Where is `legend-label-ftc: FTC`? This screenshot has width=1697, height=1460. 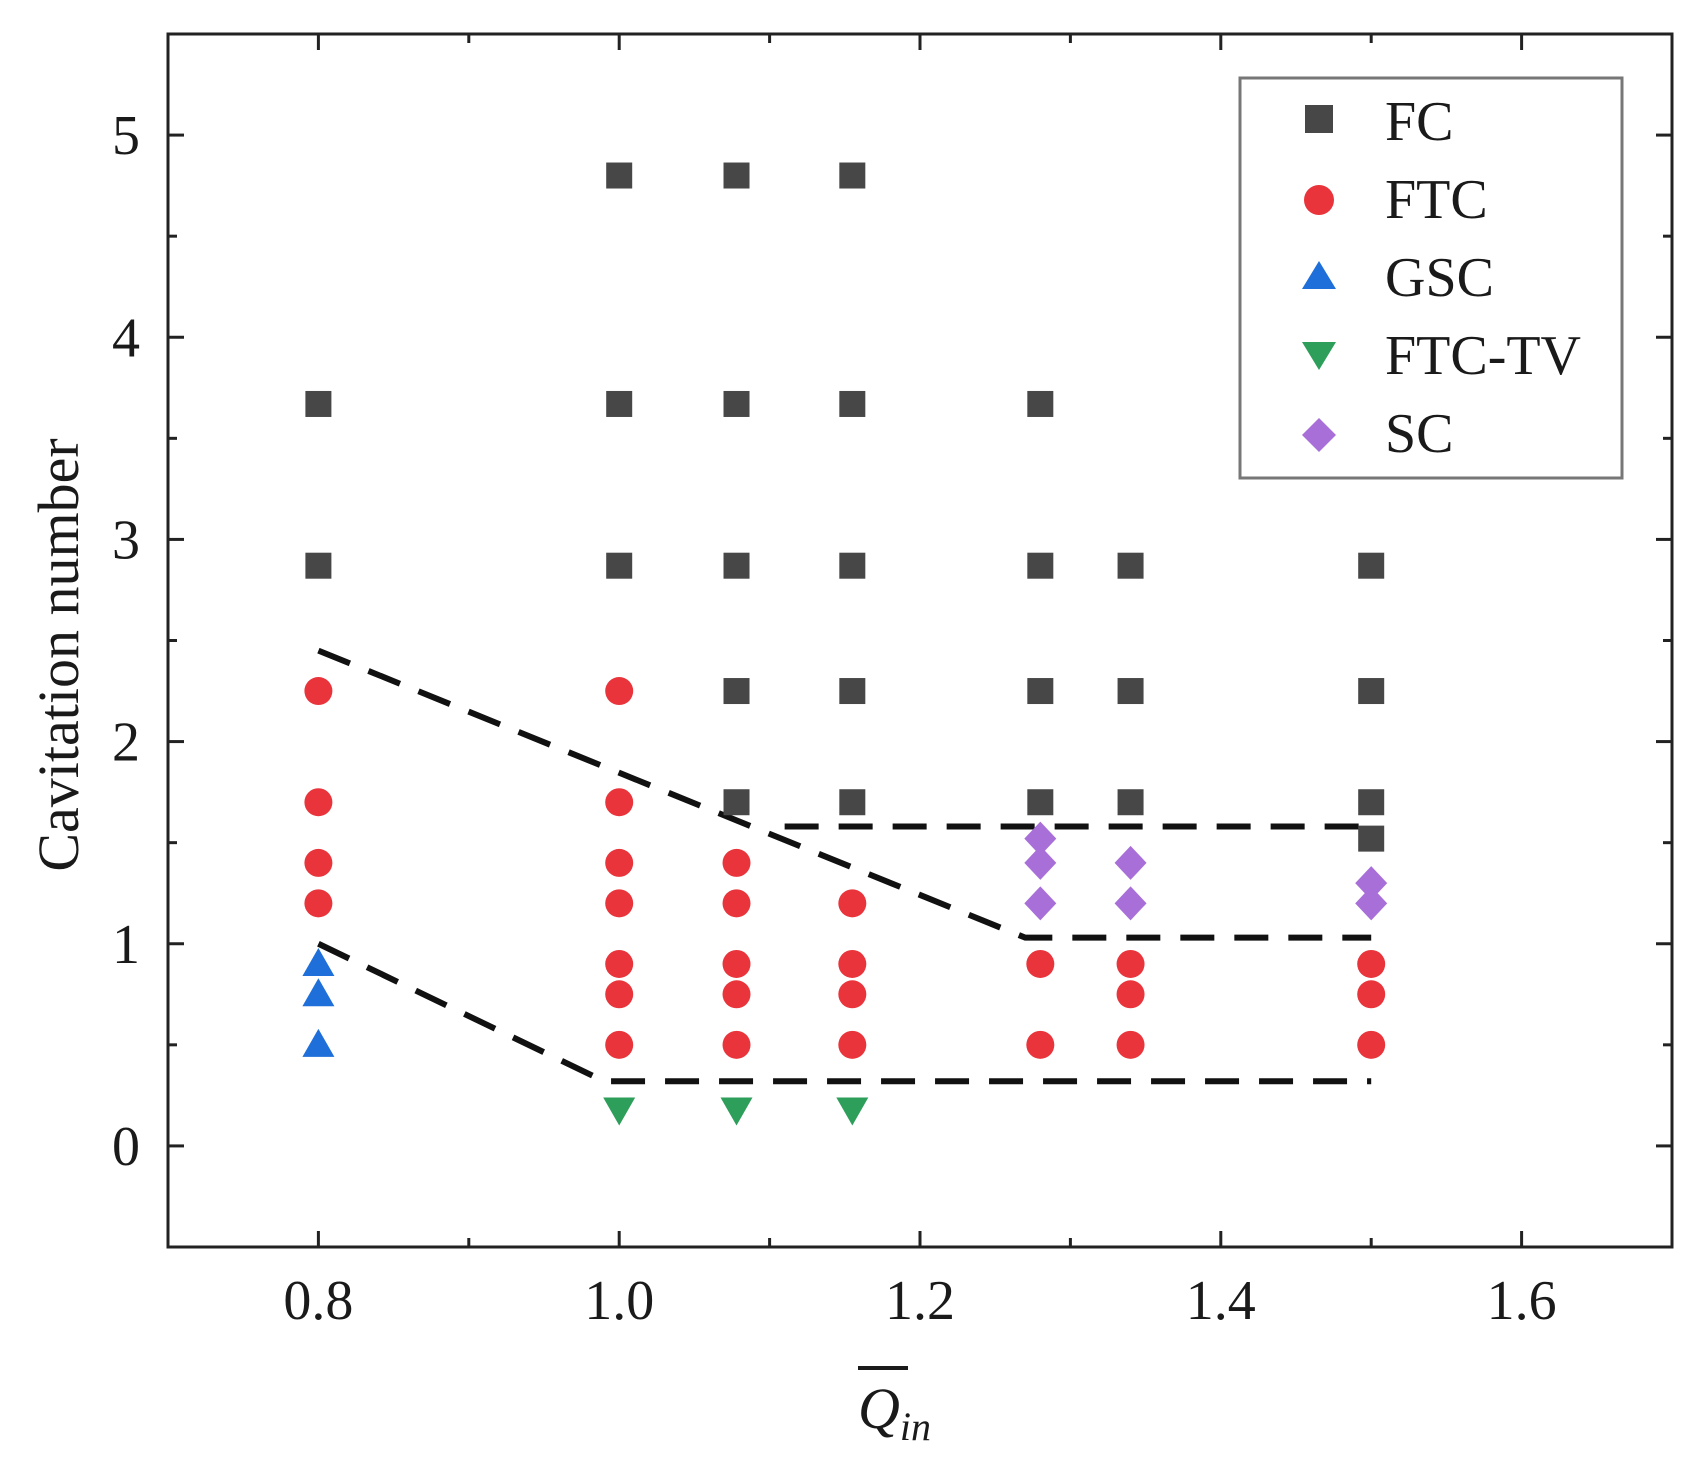
legend-label-ftc: FTC is located at coordinates (1436, 200).